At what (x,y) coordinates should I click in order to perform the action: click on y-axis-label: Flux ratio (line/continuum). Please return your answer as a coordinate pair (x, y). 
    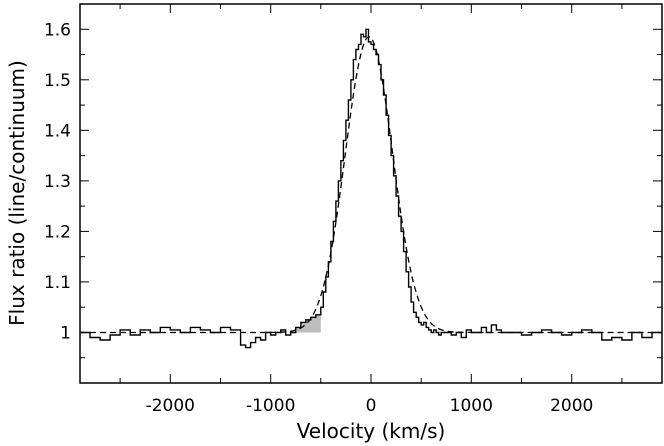
    Looking at the image, I should click on (17, 193).